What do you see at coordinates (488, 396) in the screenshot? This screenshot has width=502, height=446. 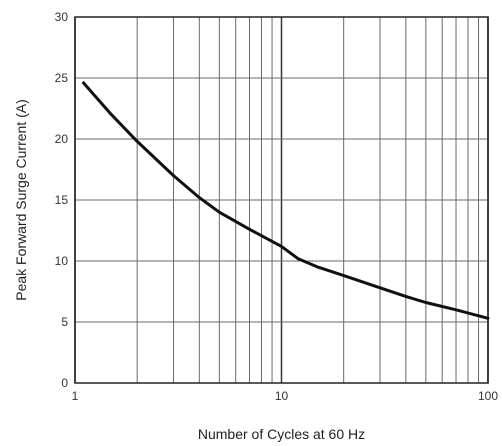 I see `x-tick-label: 100` at bounding box center [488, 396].